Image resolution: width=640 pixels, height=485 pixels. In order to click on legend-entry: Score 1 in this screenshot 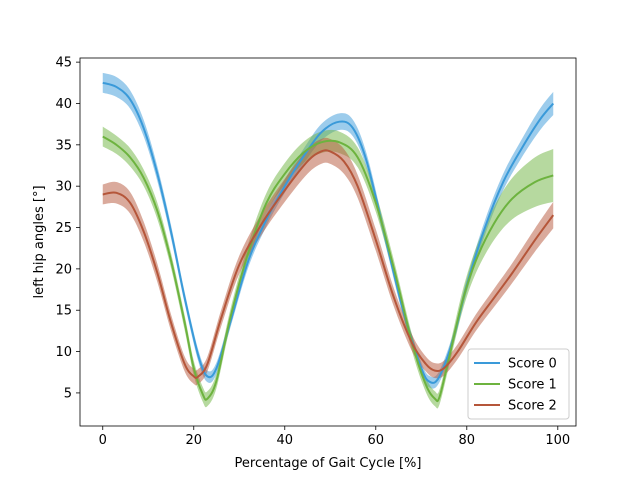, I will do `click(515, 385)`.